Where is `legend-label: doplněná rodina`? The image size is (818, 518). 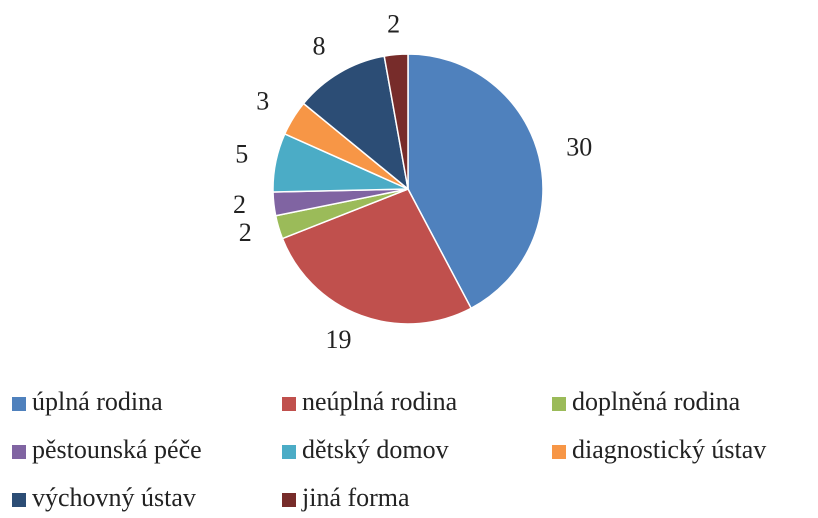 legend-label: doplněná rodina is located at coordinates (656, 401).